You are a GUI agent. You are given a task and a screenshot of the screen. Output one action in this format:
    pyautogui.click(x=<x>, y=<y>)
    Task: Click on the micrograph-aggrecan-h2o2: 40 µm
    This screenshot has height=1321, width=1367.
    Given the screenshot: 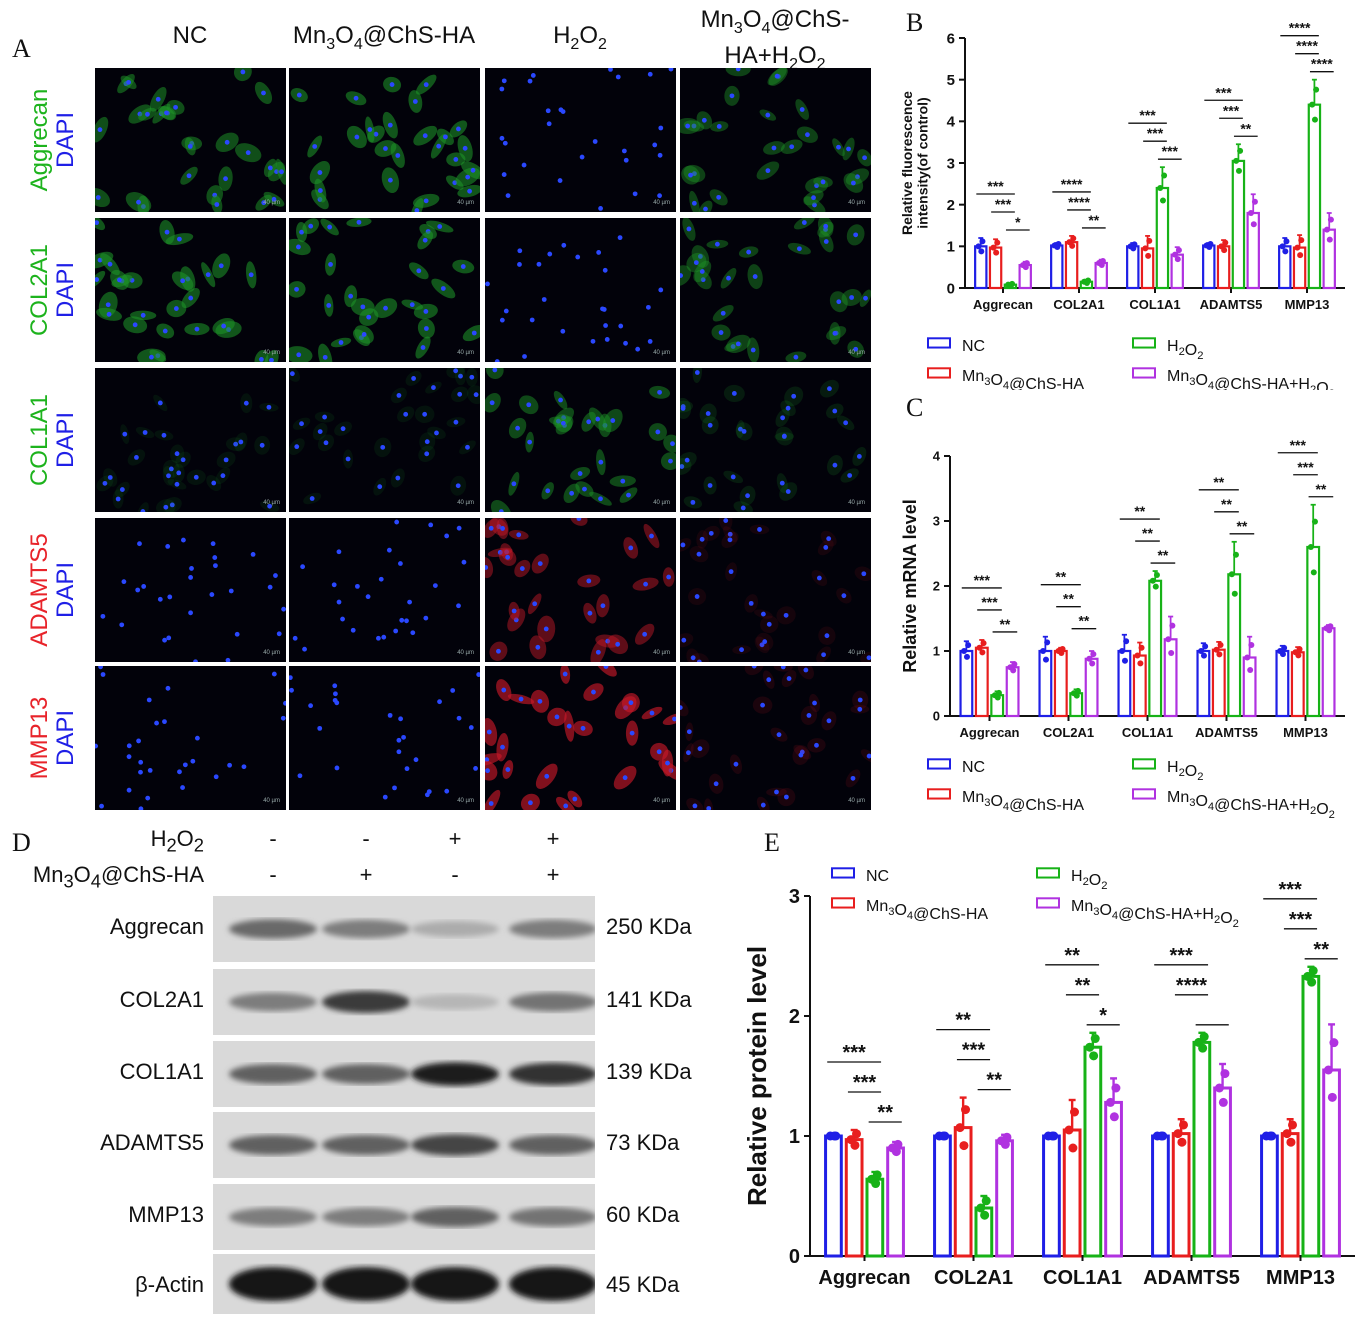 What is the action you would take?
    pyautogui.click(x=580, y=140)
    